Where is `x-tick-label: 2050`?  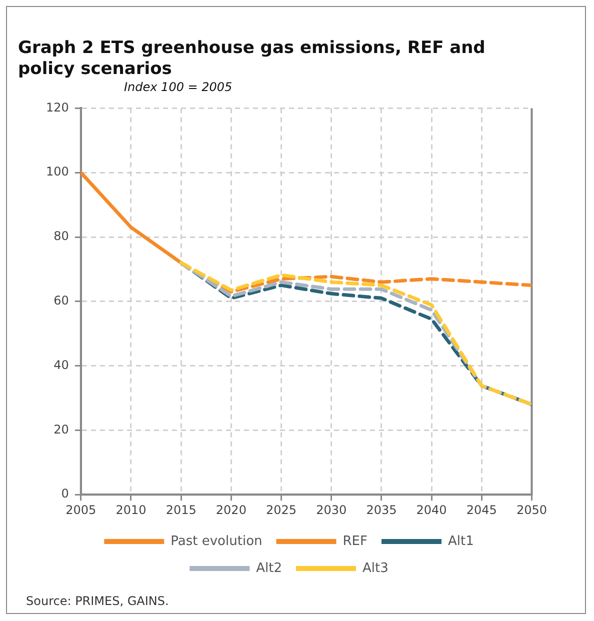 x-tick-label: 2050 is located at coordinates (532, 509).